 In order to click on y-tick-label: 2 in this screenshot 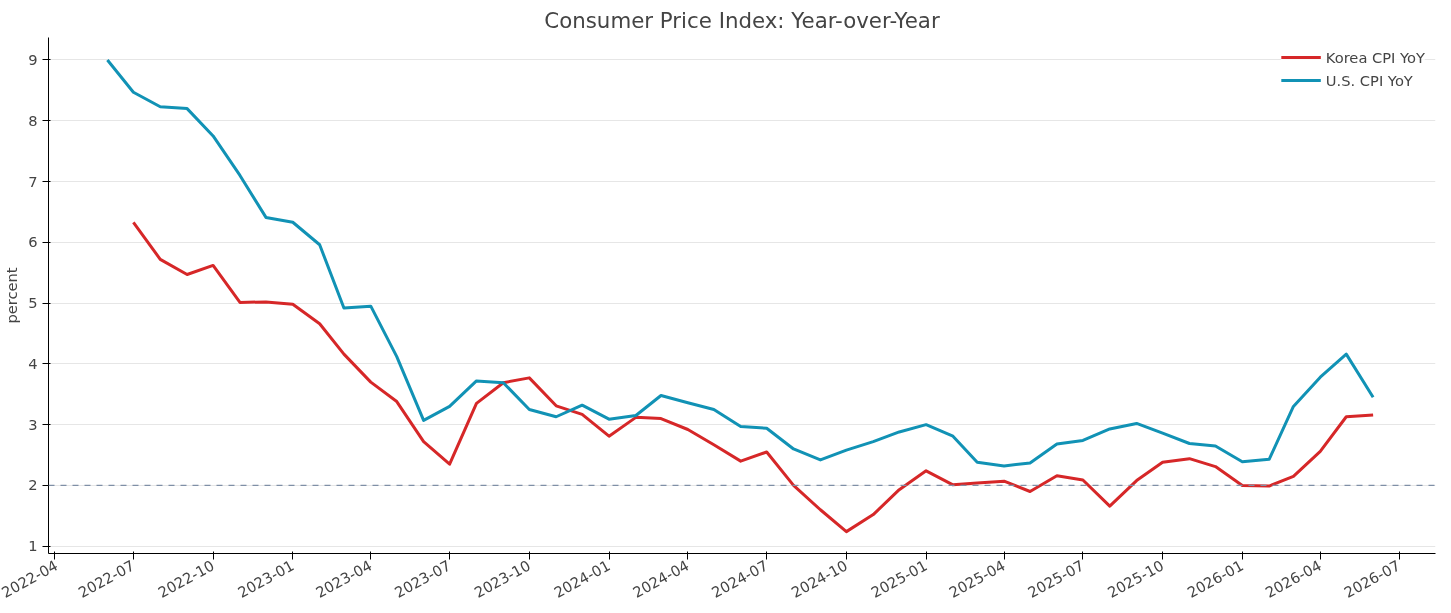, I will do `click(33, 485)`.